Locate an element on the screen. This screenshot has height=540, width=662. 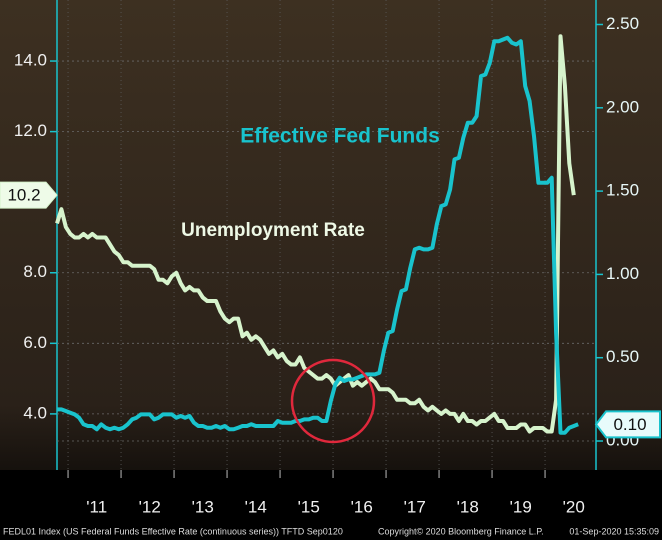
x-tick-label: '18 is located at coordinates (468, 506).